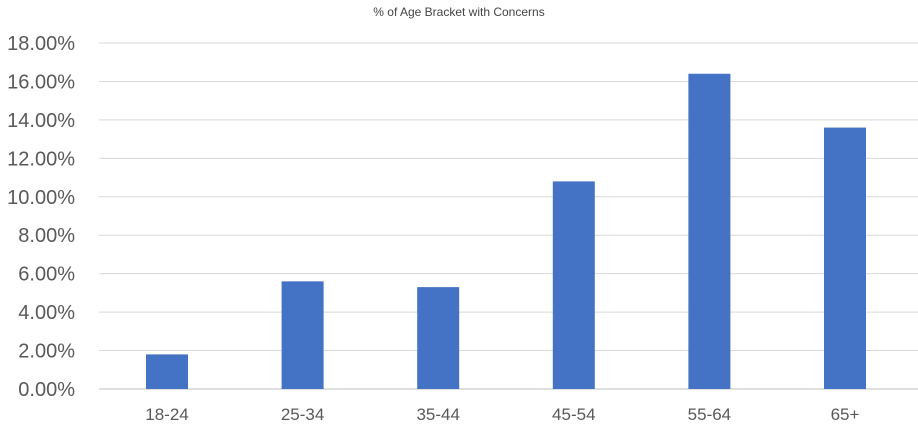  Describe the element at coordinates (41, 44) in the screenshot. I see `y-tick-label: 18.00%` at that location.